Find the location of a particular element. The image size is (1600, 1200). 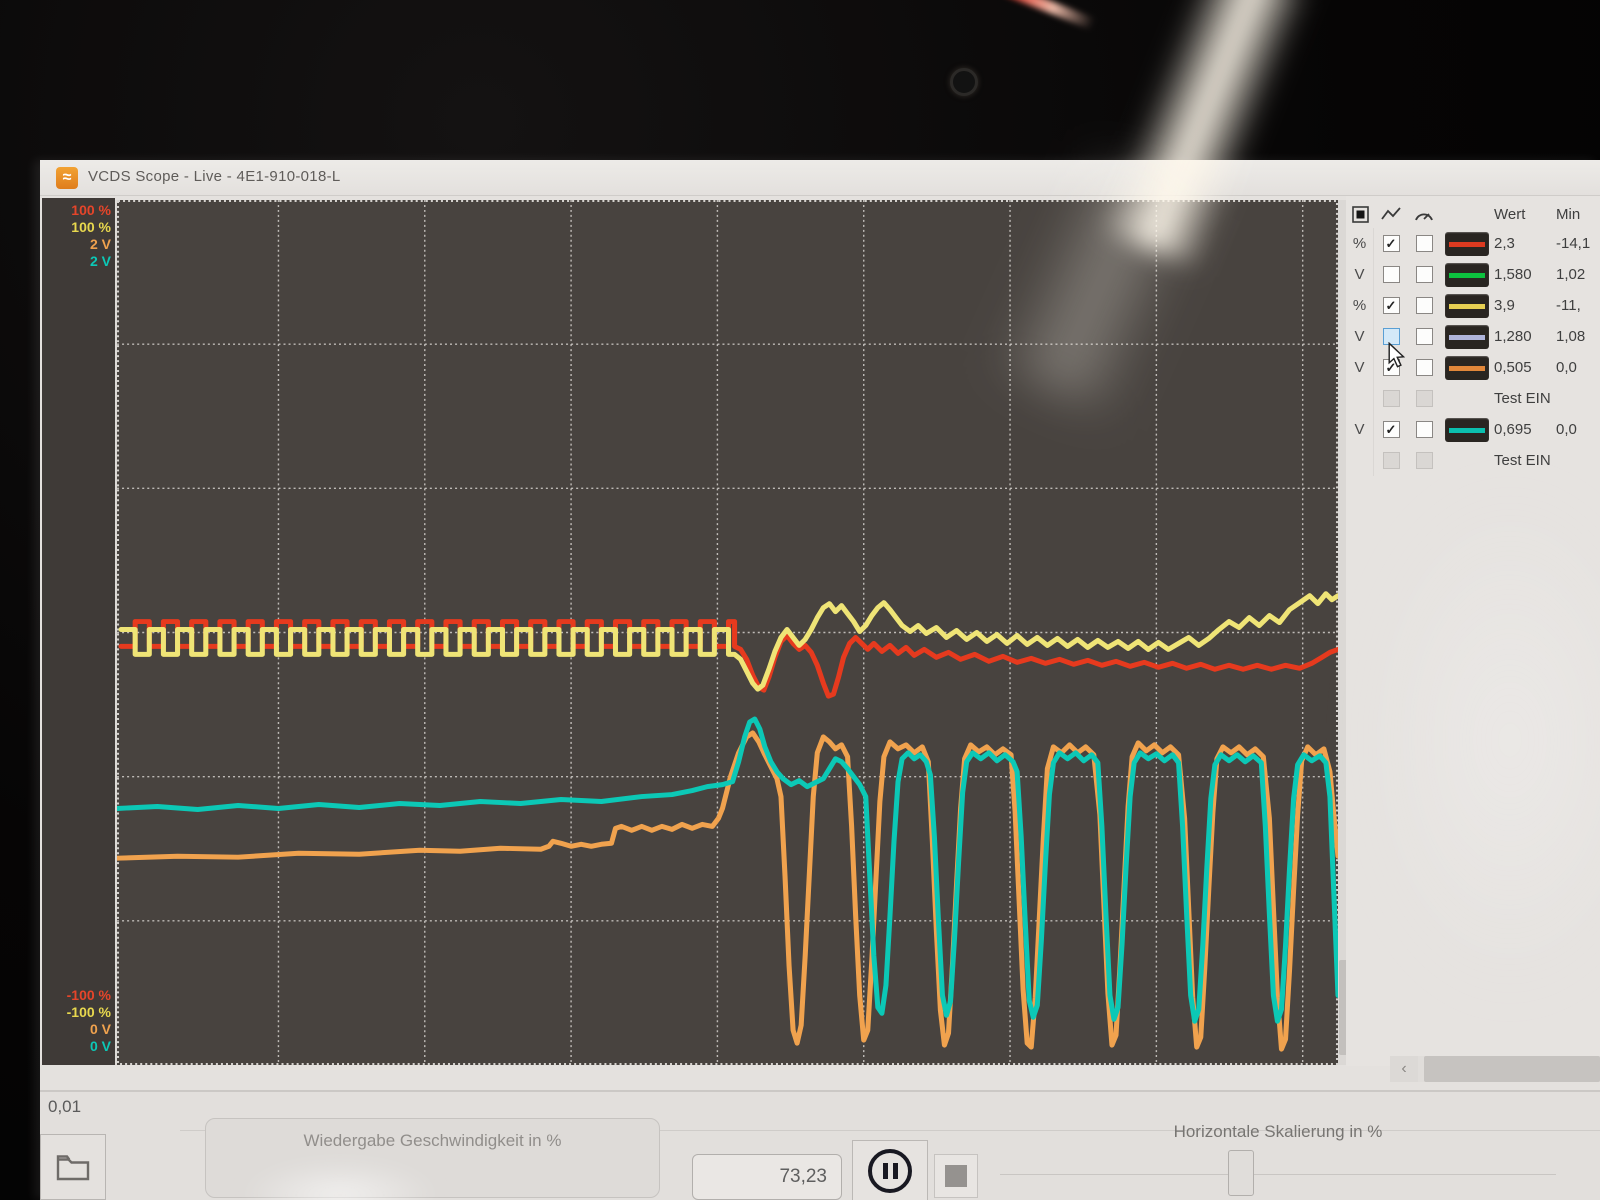

channel-current-value: 0,505 is located at coordinates (1513, 367).